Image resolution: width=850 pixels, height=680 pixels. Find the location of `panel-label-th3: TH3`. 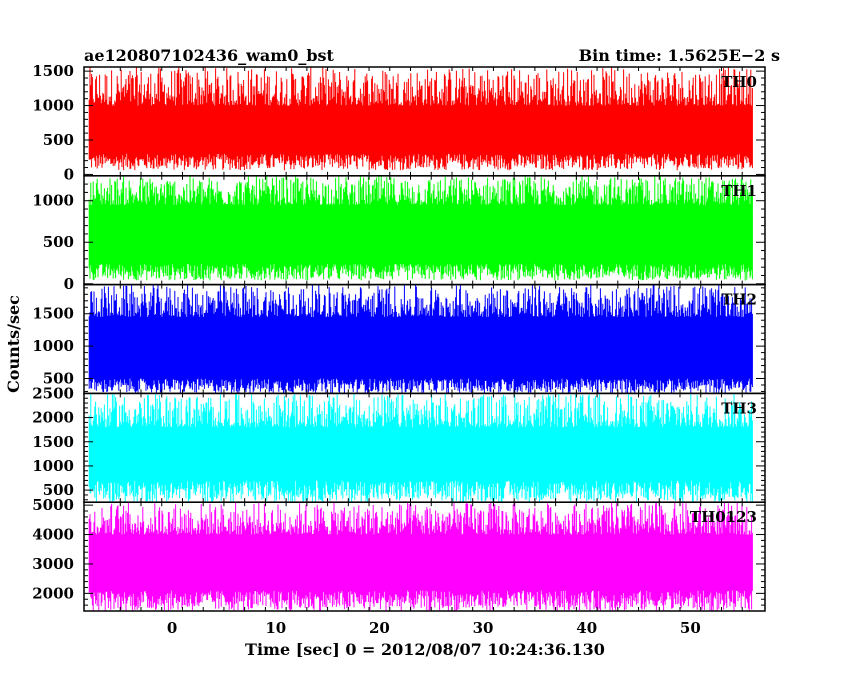

panel-label-th3: TH3 is located at coordinates (739, 408).